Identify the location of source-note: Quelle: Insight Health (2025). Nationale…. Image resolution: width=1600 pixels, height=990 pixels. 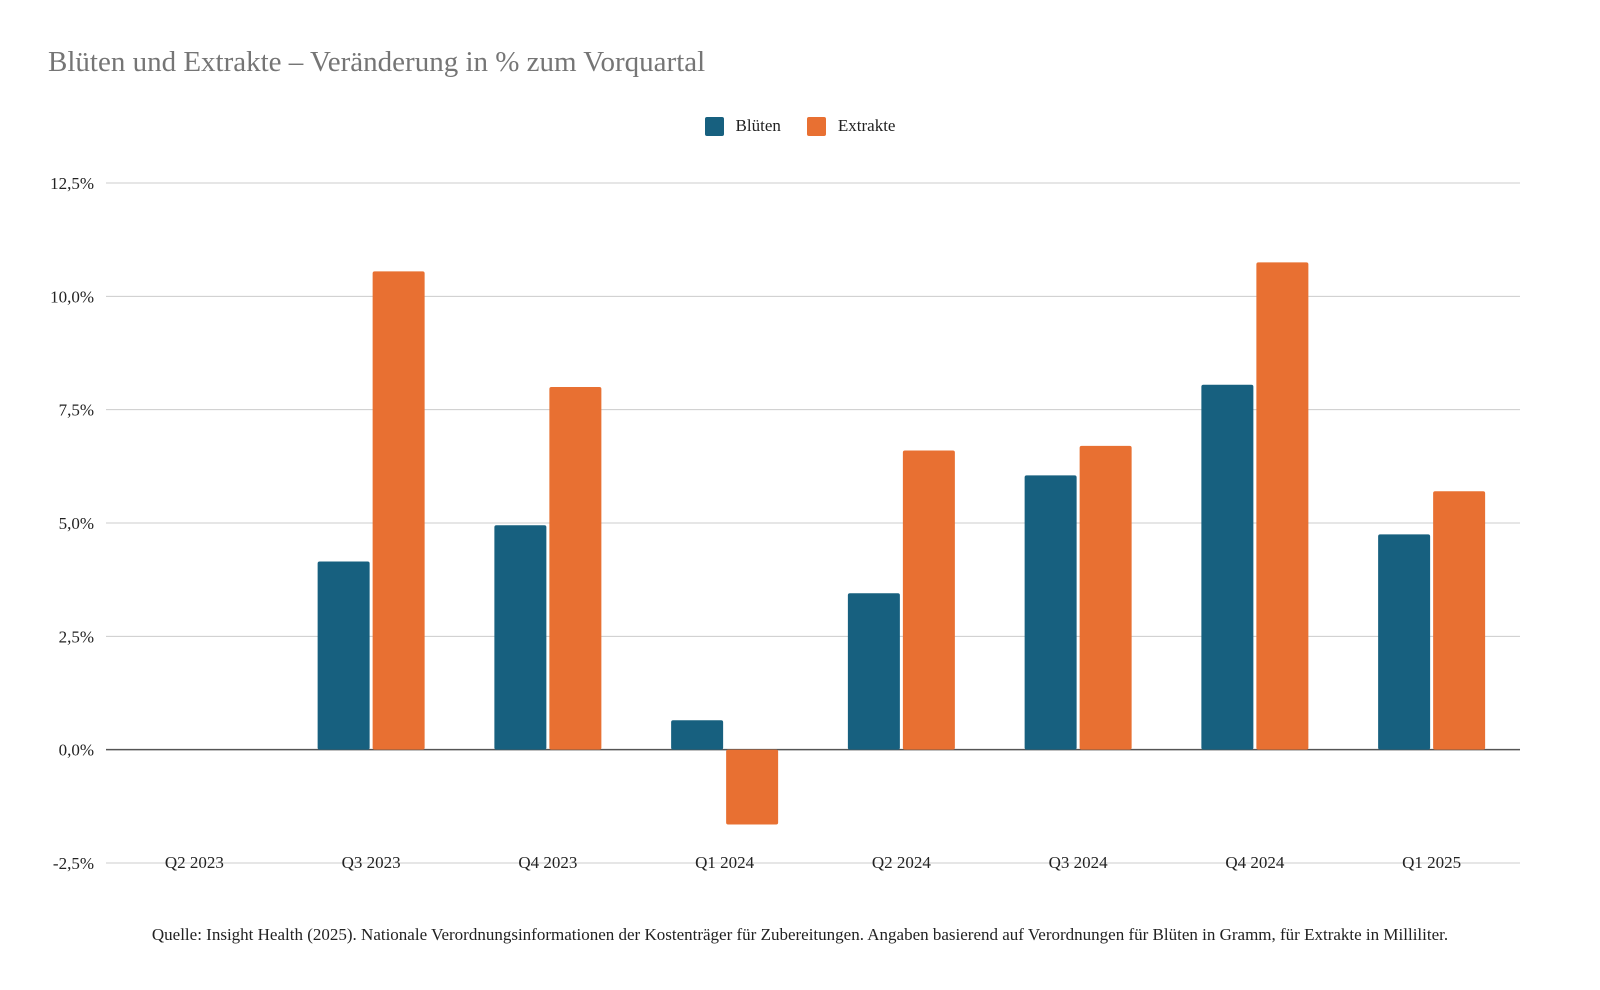
(800, 934).